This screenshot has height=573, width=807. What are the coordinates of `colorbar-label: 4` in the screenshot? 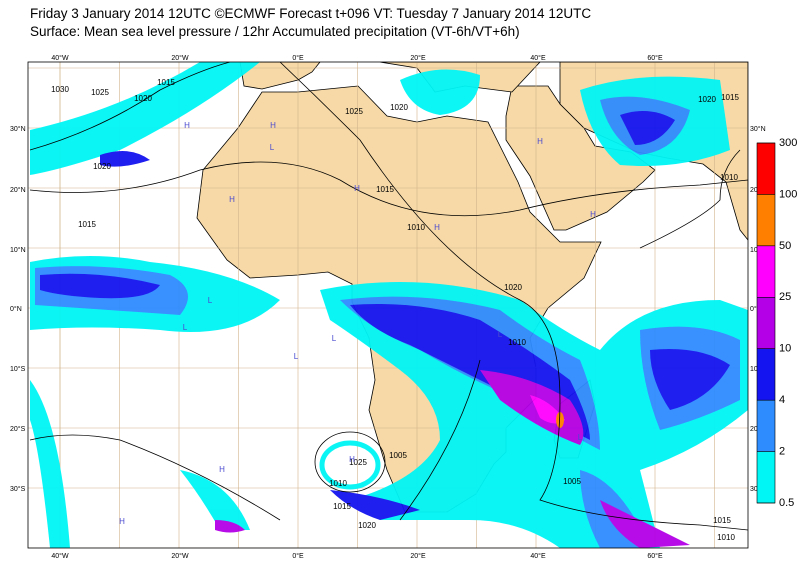 It's located at (782, 400).